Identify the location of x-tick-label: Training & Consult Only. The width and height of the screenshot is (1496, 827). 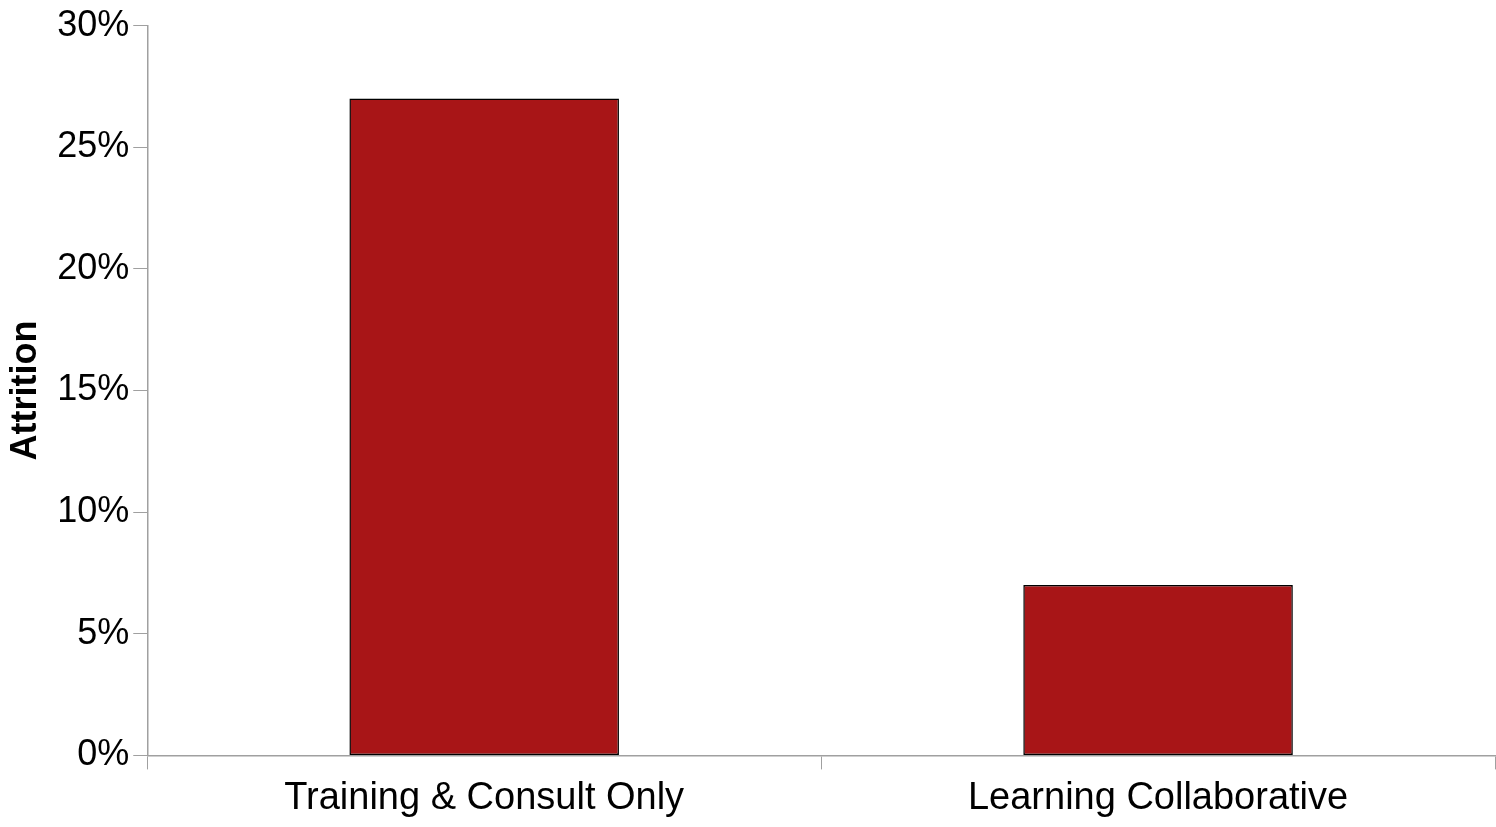
(484, 795).